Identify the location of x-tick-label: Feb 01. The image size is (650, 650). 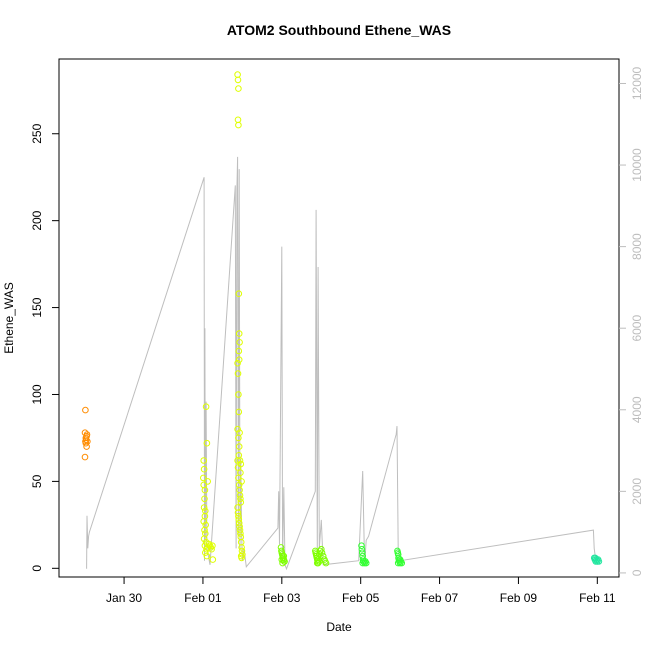
(203, 598).